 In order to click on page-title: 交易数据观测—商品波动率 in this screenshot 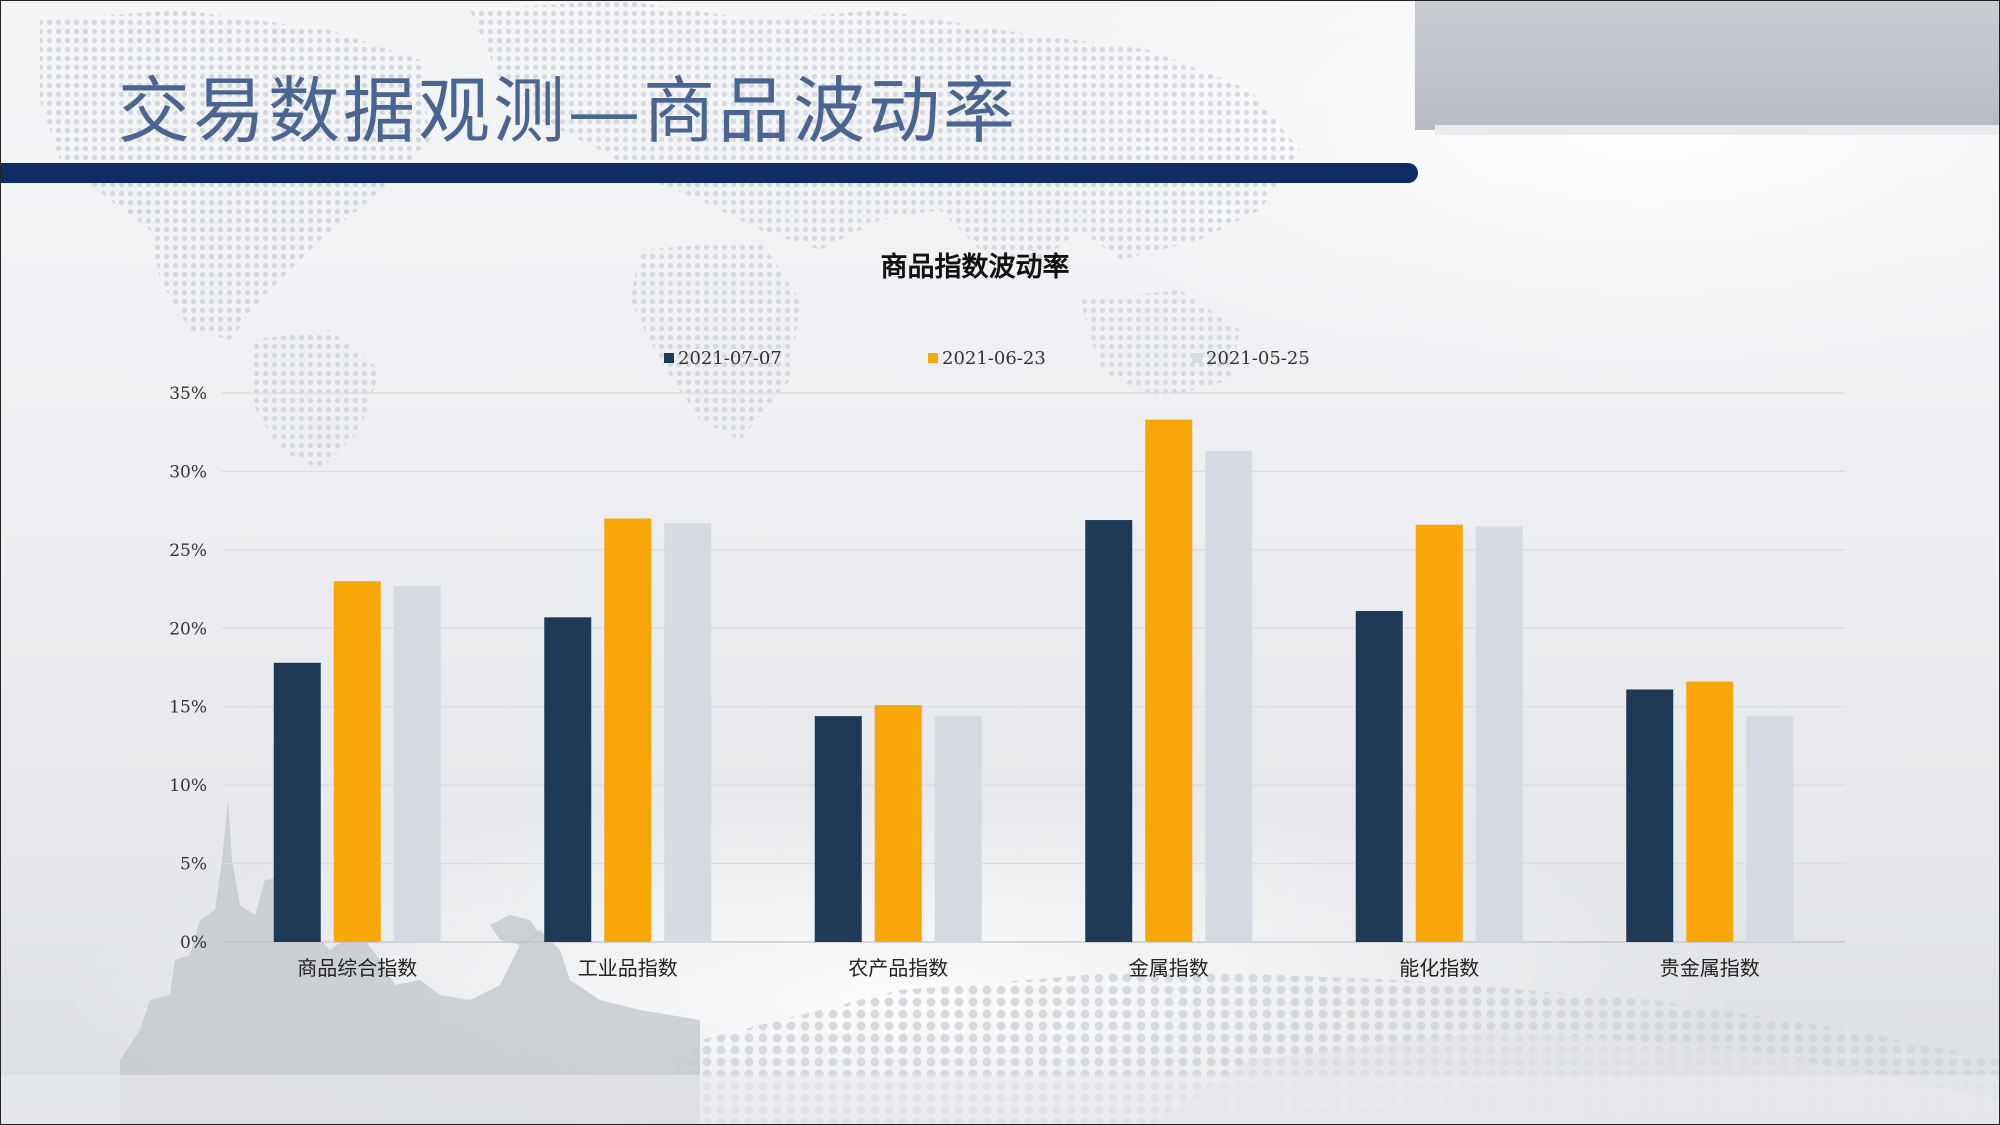, I will do `click(568, 111)`.